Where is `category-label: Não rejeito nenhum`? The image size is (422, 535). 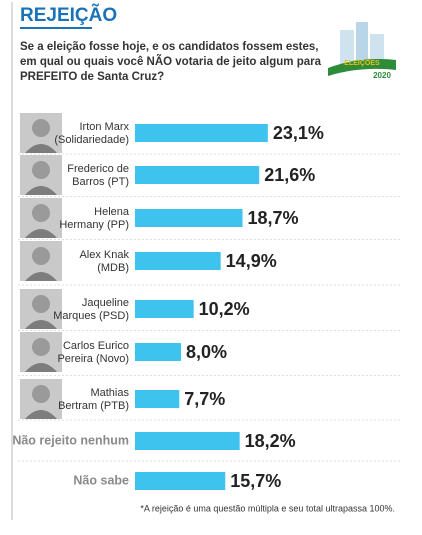
category-label: Não rejeito nenhum is located at coordinates (70, 440).